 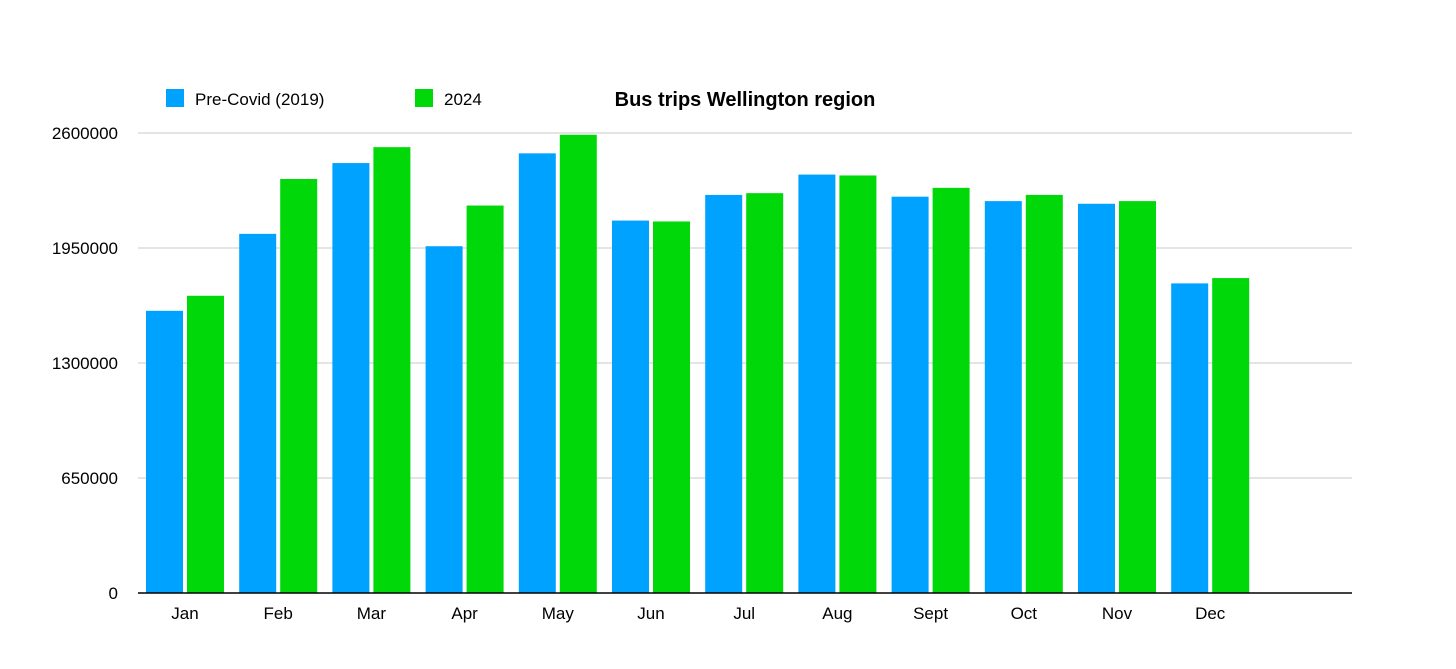 What do you see at coordinates (184, 613) in the screenshot?
I see `x-tick-label-jan: Jan` at bounding box center [184, 613].